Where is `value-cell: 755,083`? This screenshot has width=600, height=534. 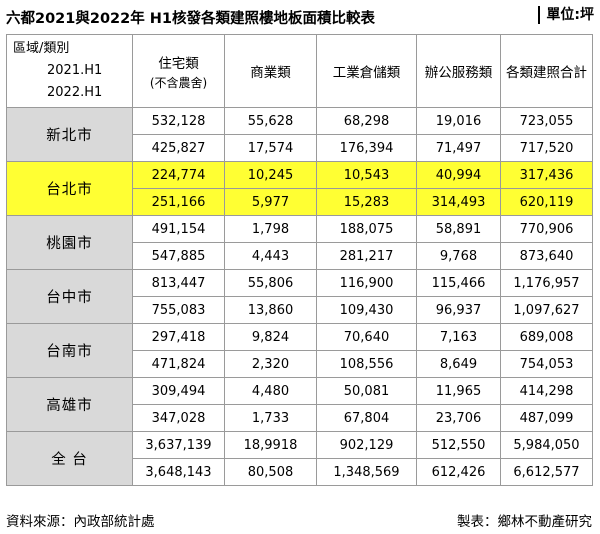
value-cell: 755,083 is located at coordinates (178, 310).